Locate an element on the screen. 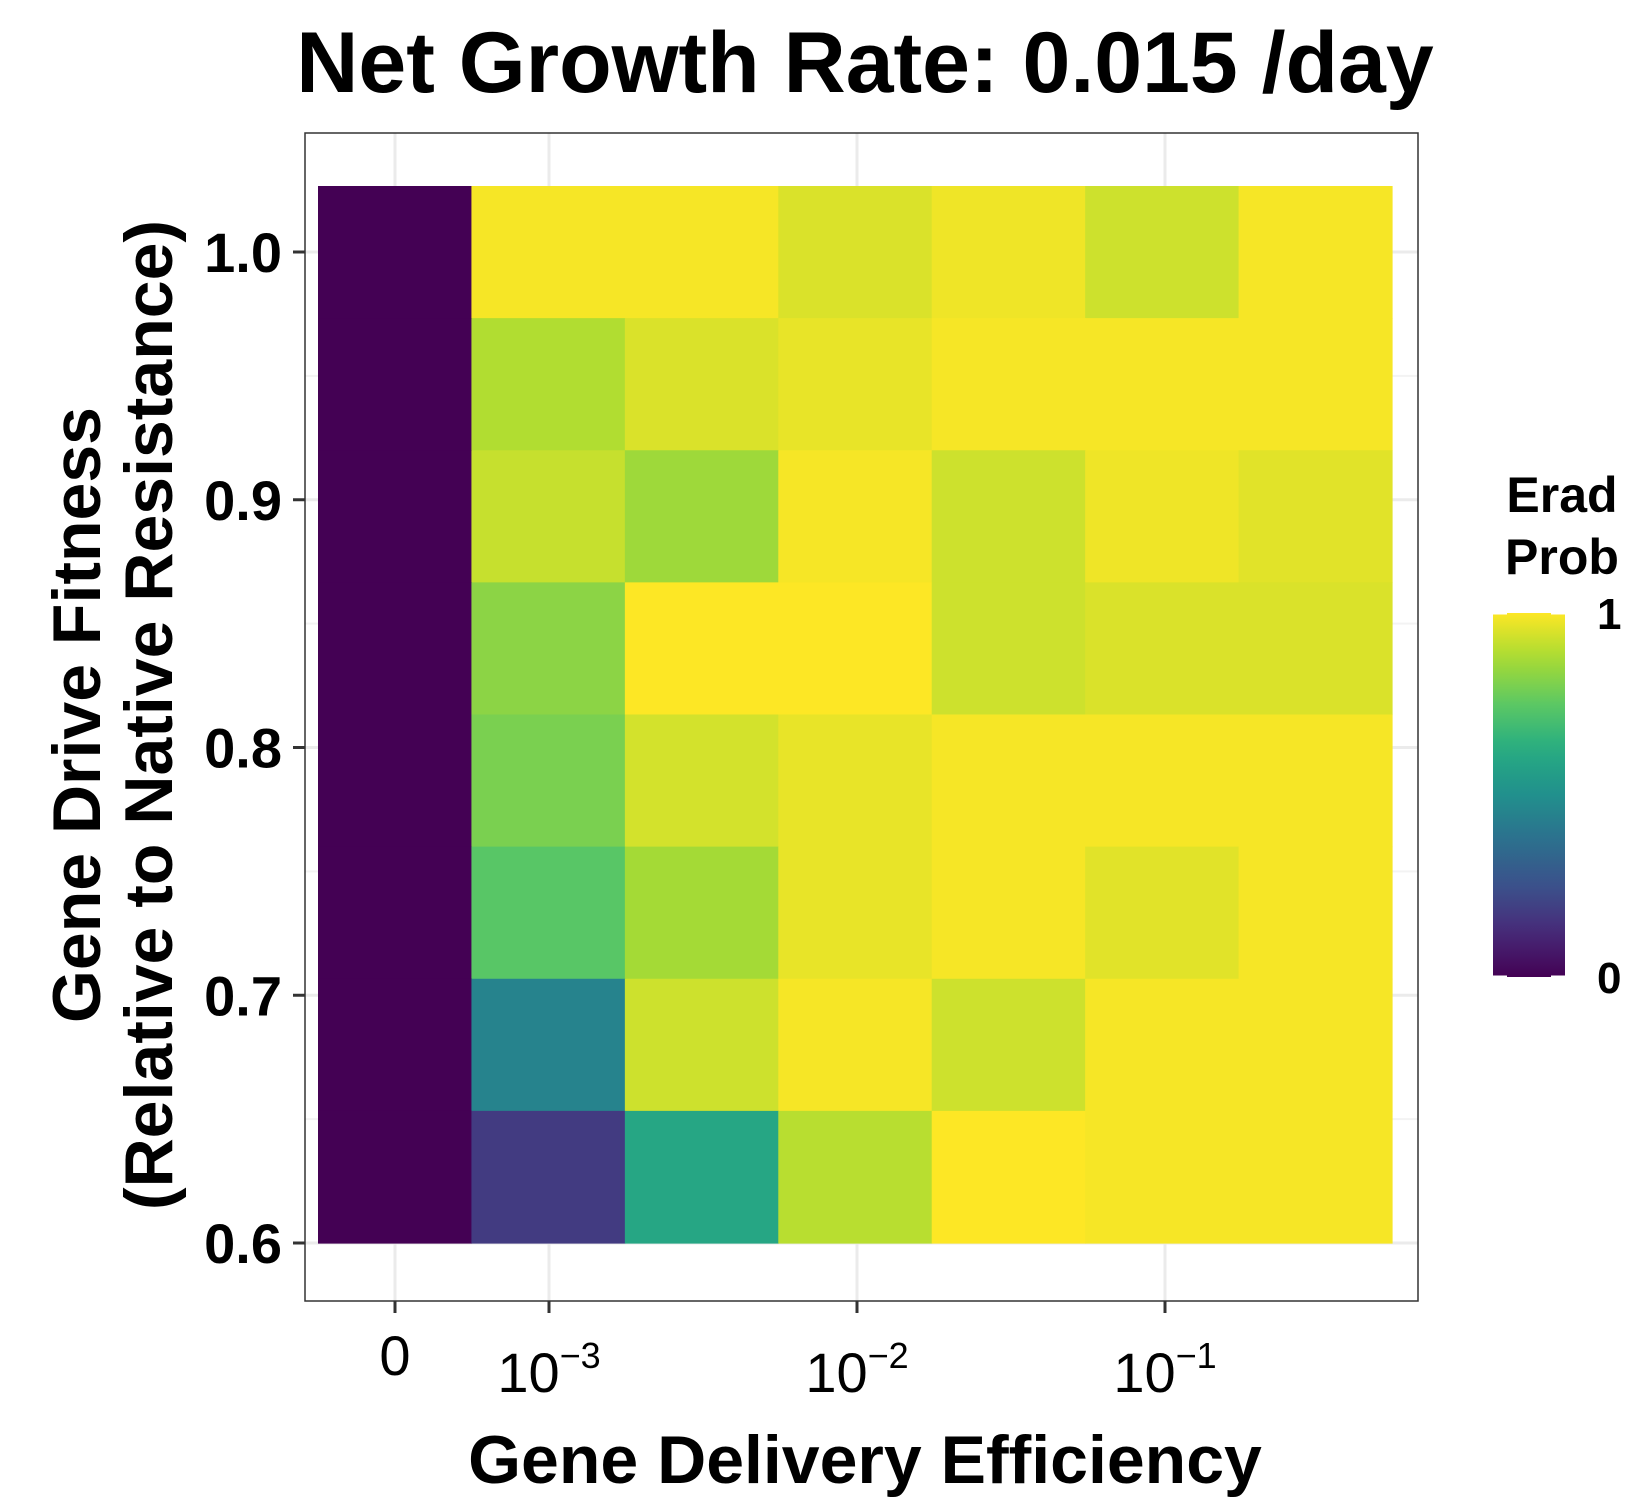 This screenshot has width=1650, height=1500. x-tick-label: 10⁻³ is located at coordinates (548, 1369).